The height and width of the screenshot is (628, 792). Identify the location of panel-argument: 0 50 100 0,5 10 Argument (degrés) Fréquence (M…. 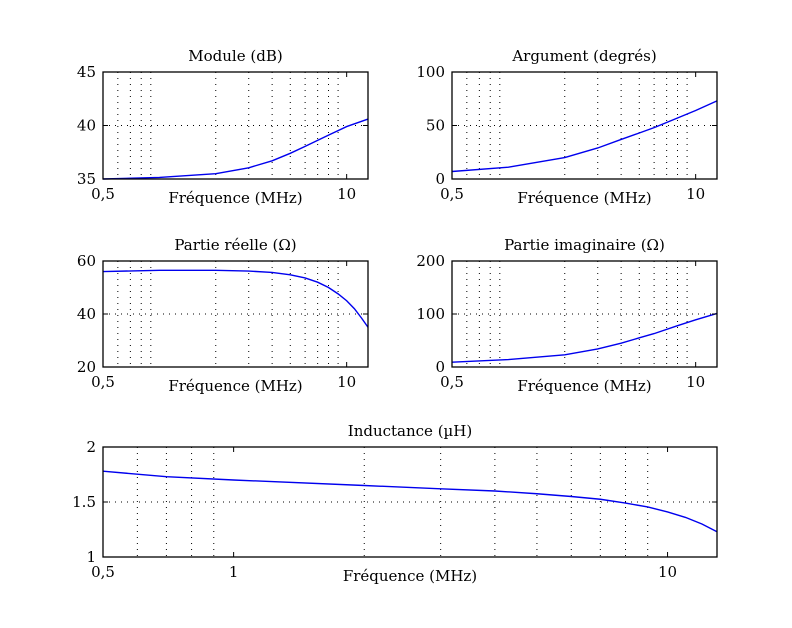
(567, 127).